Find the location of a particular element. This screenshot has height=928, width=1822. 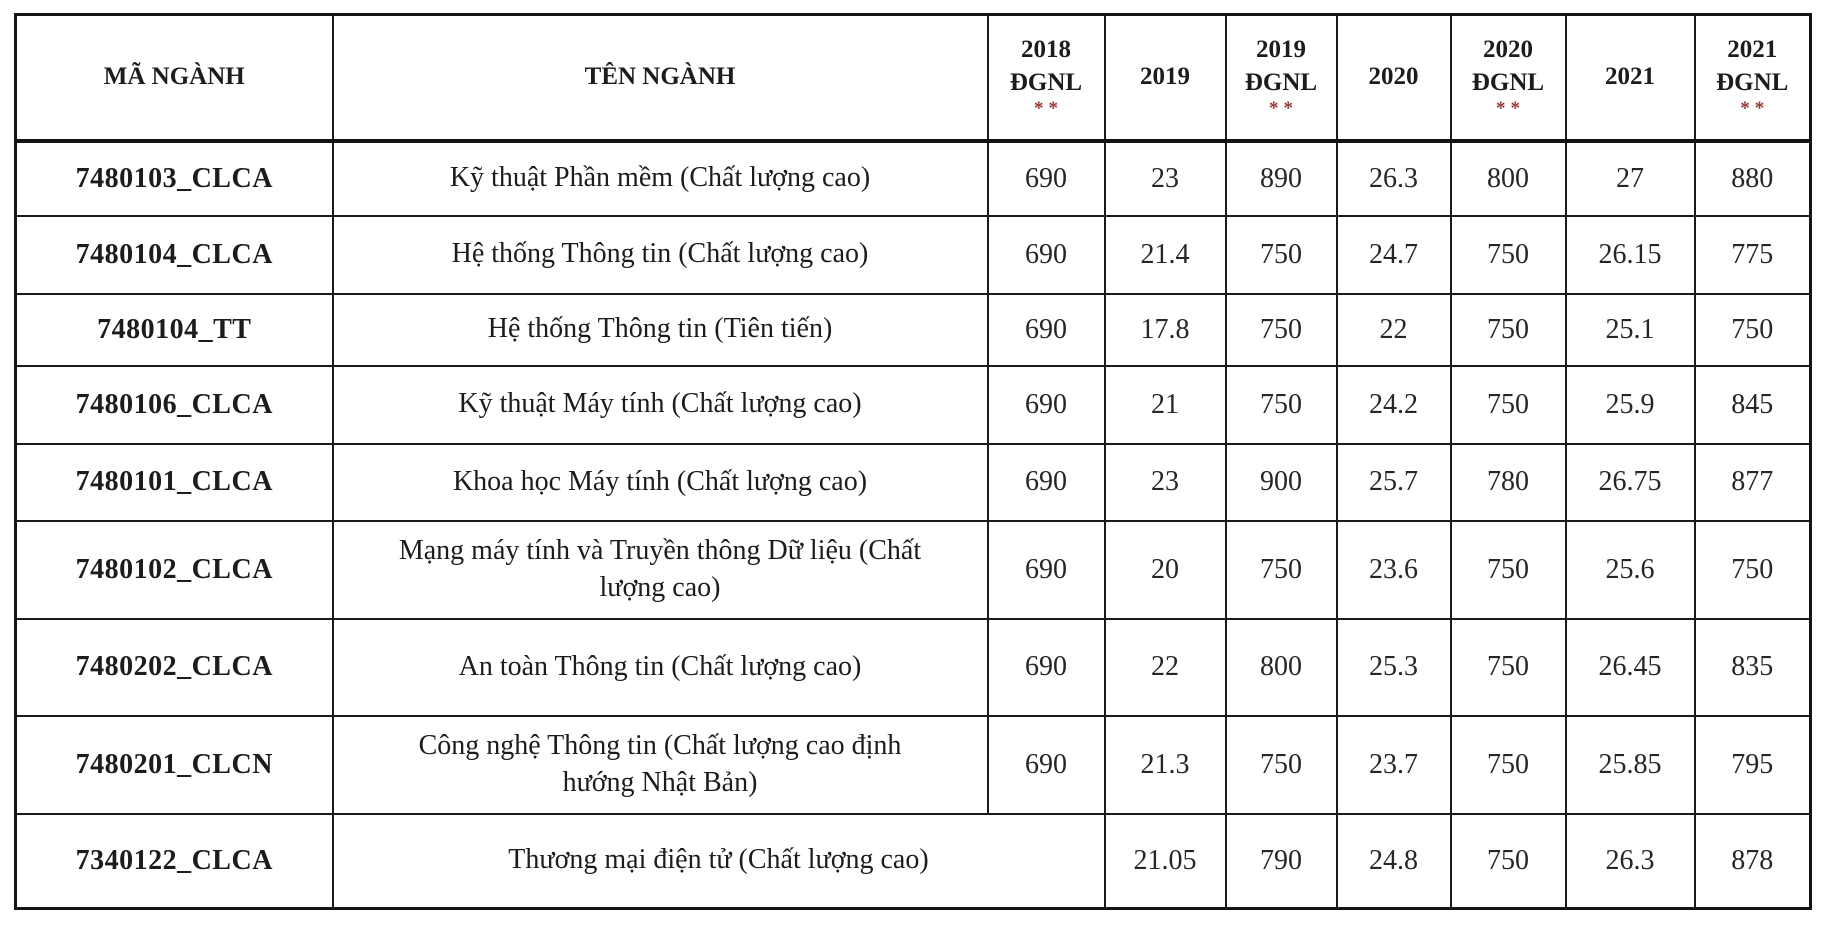

score-cell: 790 is located at coordinates (1281, 861).